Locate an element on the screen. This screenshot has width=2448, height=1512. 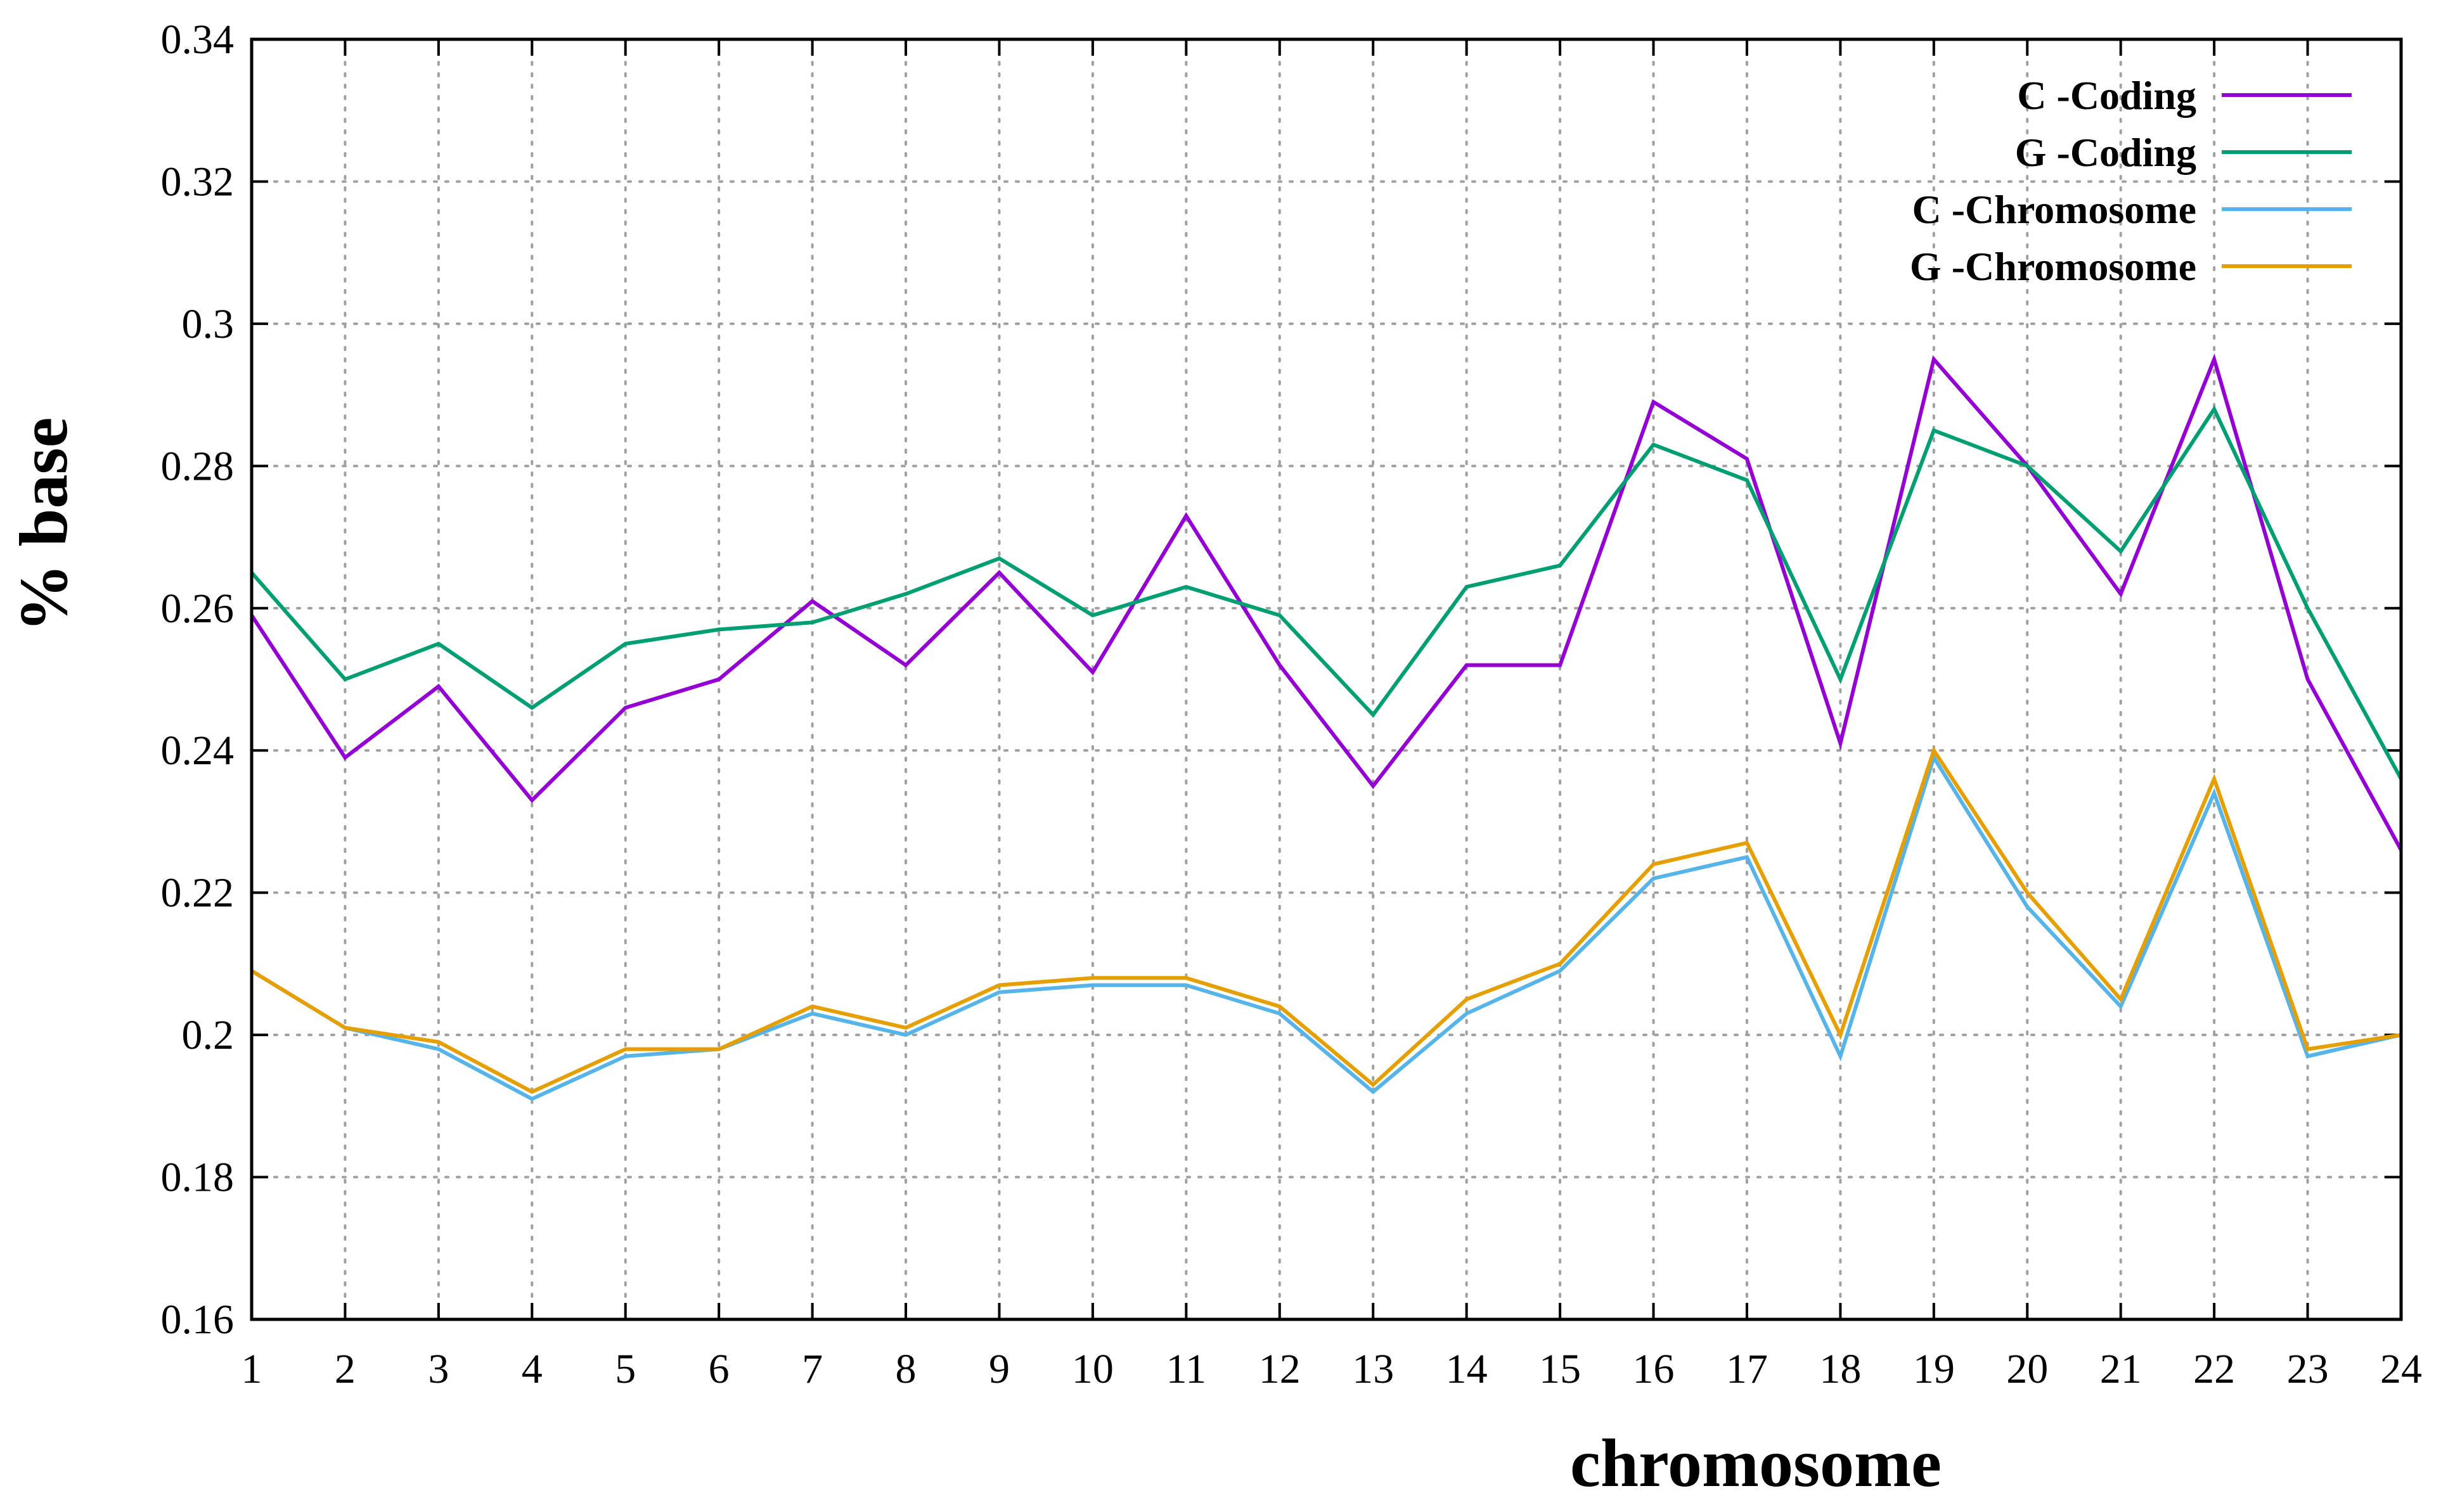
x-tick-label: 23 is located at coordinates (2308, 1369).